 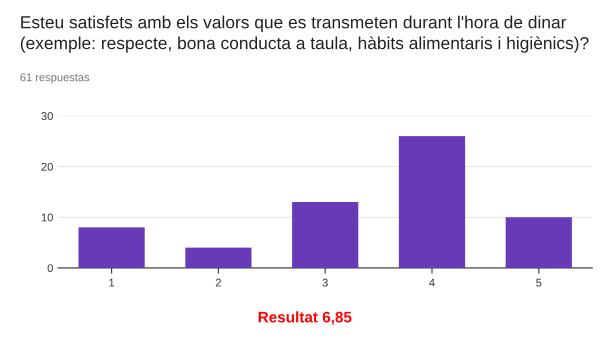 I want to click on x-tick-label: 4, so click(x=432, y=282).